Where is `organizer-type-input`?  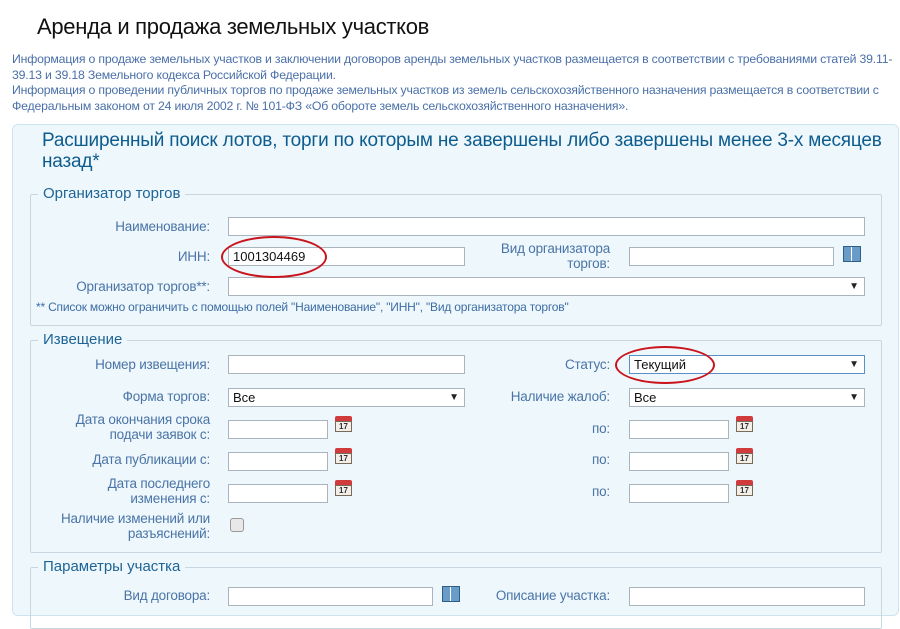
organizer-type-input is located at coordinates (731, 256).